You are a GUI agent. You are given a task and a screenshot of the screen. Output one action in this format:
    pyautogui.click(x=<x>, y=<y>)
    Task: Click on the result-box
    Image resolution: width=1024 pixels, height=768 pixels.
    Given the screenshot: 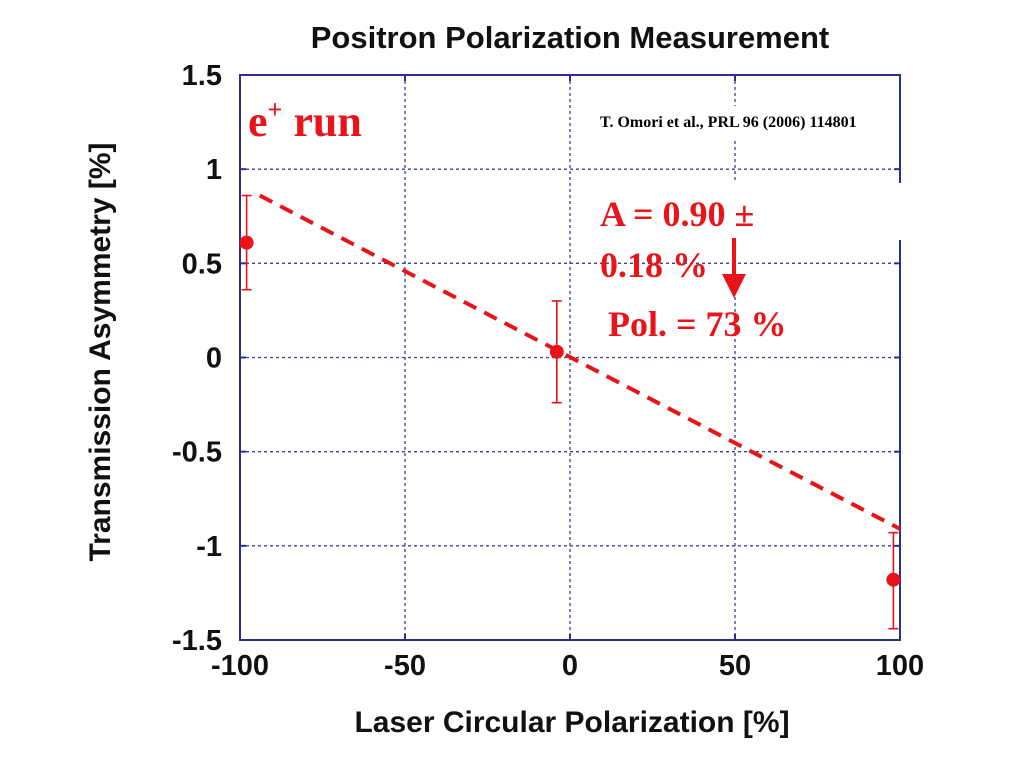 What is the action you would take?
    pyautogui.click(x=749, y=211)
    